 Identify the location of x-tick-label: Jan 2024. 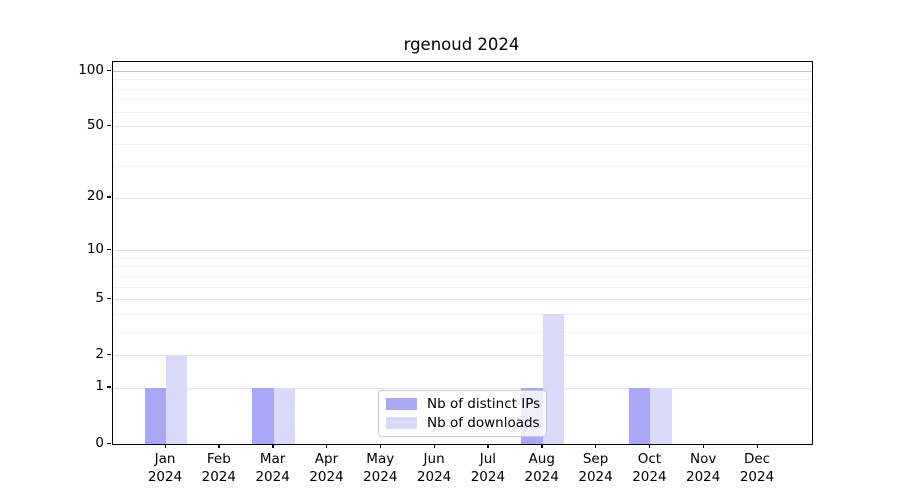
(165, 468).